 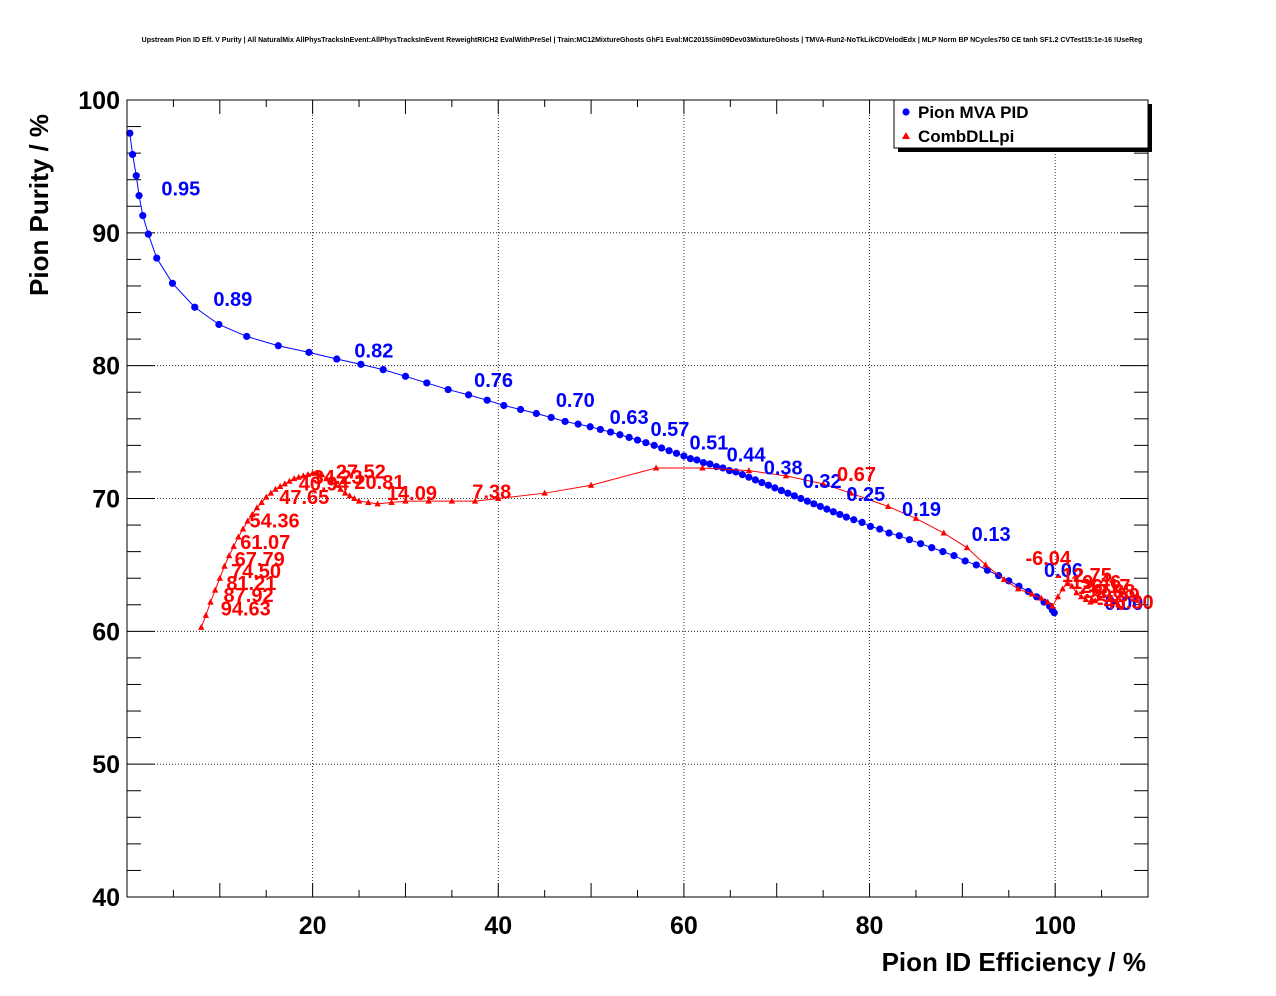 What do you see at coordinates (251, 584) in the screenshot?
I see `point-label: 81.21` at bounding box center [251, 584].